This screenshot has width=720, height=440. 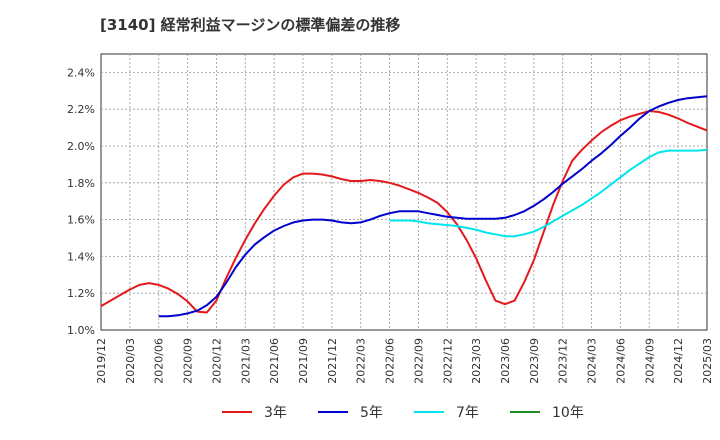 What do you see at coordinates (81, 293) in the screenshot?
I see `y-tick-label: 1.2%` at bounding box center [81, 293].